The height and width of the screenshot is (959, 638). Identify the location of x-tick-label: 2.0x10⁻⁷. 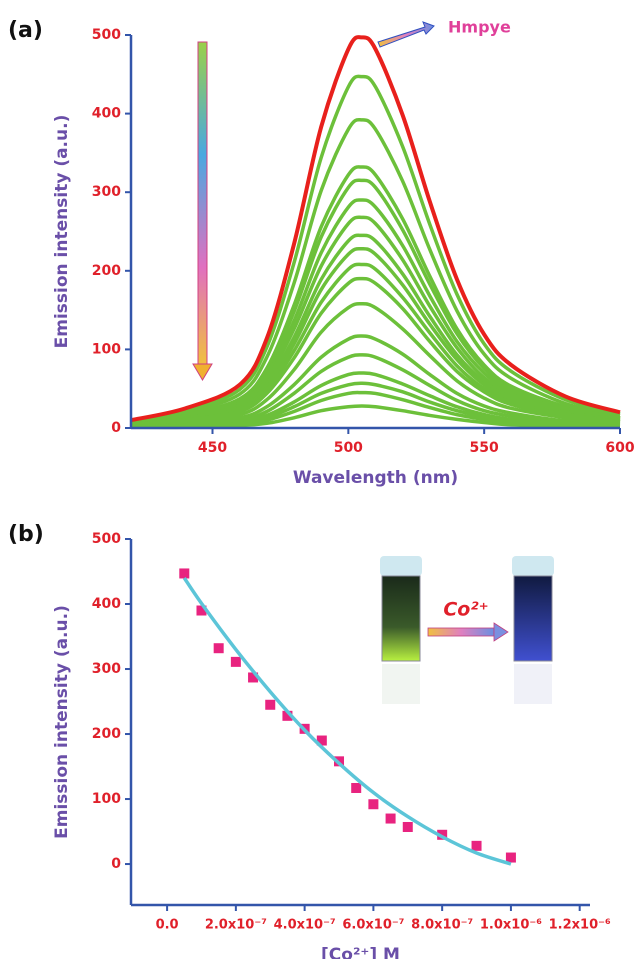
(236, 925).